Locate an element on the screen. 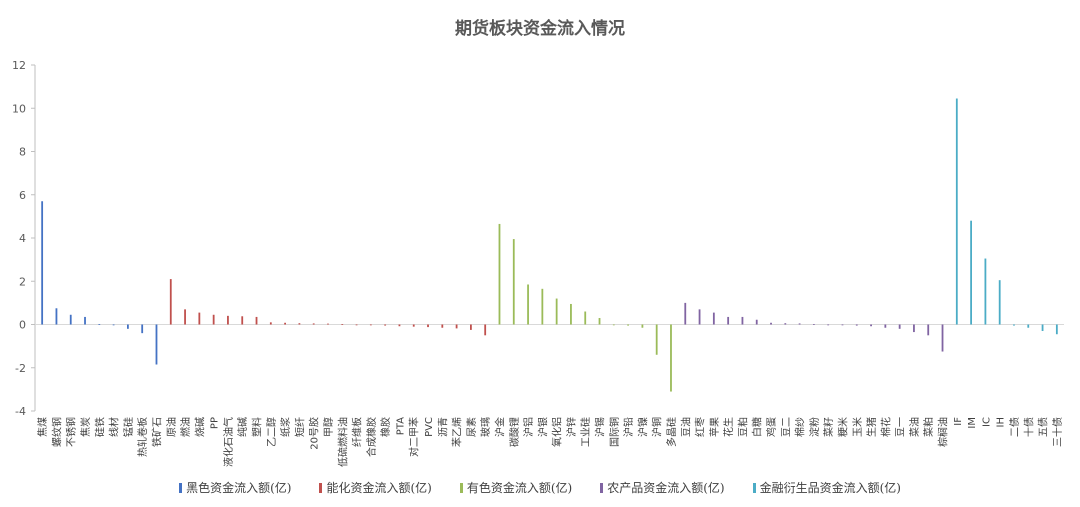 Image resolution: width=1080 pixels, height=507 pixels. bar-多晶硅 is located at coordinates (671, 358).